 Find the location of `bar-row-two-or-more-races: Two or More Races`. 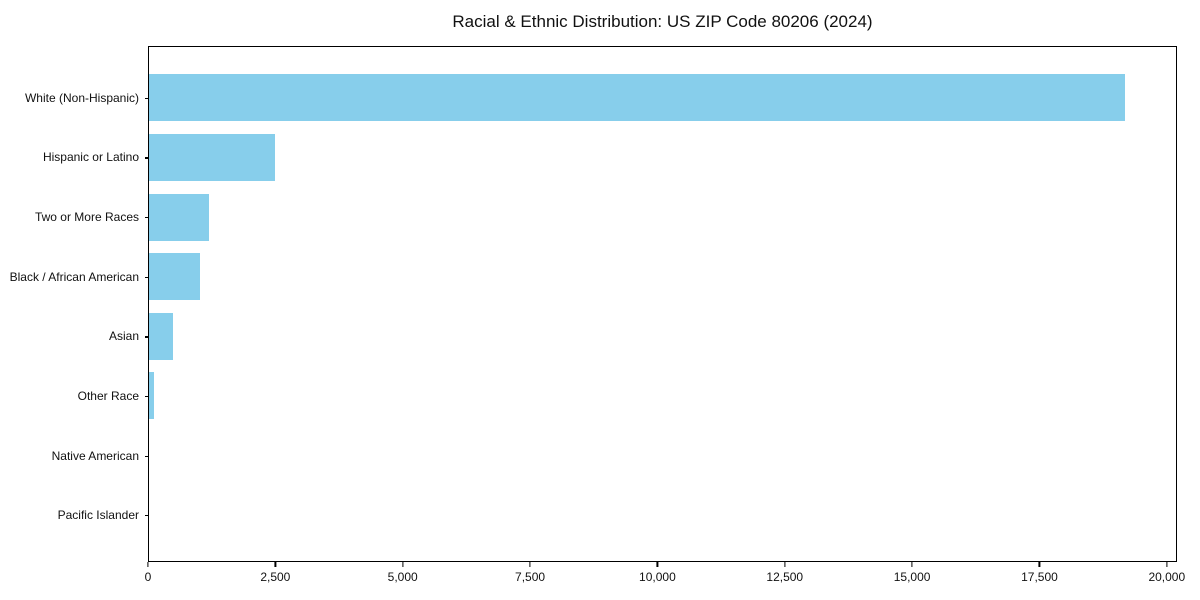

bar-row-two-or-more-races: Two or More Races is located at coordinates (605, 217).